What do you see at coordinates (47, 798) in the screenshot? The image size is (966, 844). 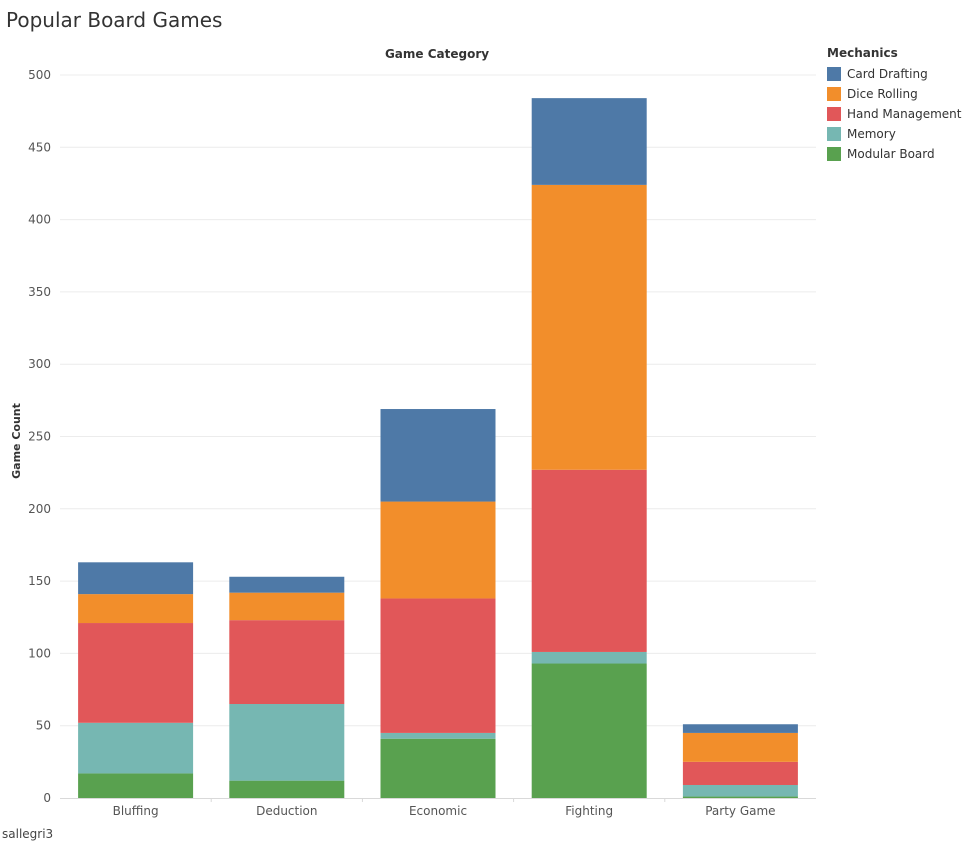 I see `y-tick-label: 0` at bounding box center [47, 798].